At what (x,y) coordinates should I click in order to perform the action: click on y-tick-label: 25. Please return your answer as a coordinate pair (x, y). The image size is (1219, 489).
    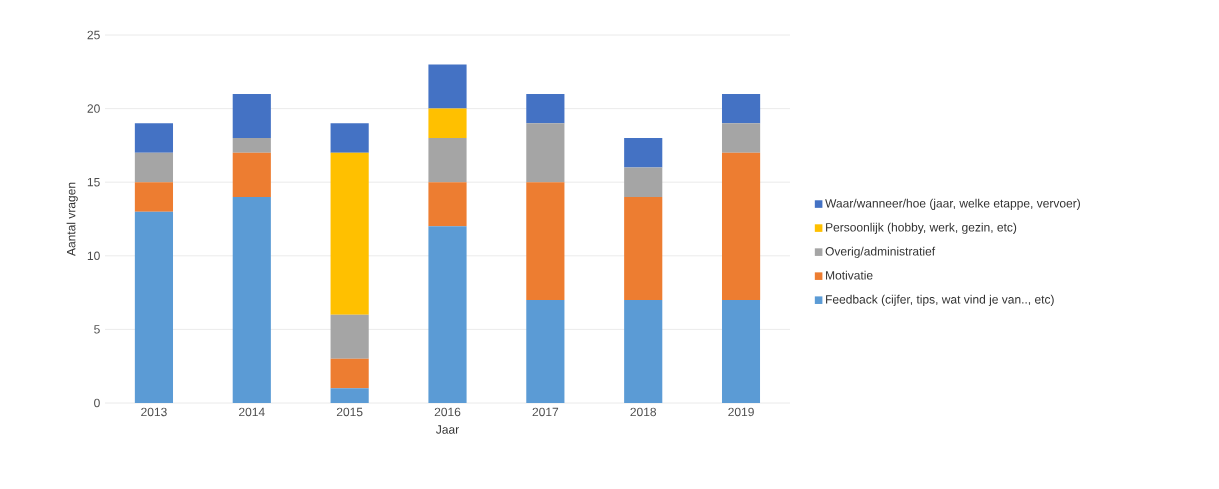
    Looking at the image, I should click on (93, 35).